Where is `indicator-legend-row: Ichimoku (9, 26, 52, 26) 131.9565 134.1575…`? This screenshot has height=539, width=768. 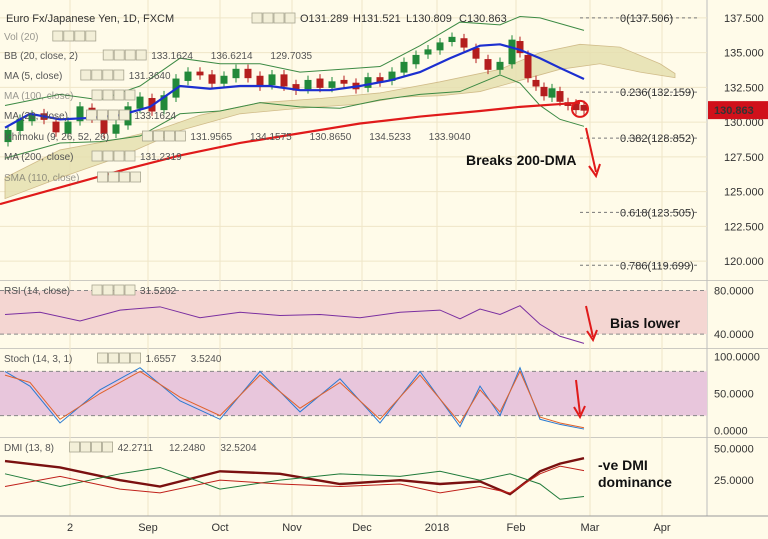
indicator-legend-row: Ichimoku (9, 26, 52, 26) 131.9565 134.1575… is located at coordinates (237, 136).